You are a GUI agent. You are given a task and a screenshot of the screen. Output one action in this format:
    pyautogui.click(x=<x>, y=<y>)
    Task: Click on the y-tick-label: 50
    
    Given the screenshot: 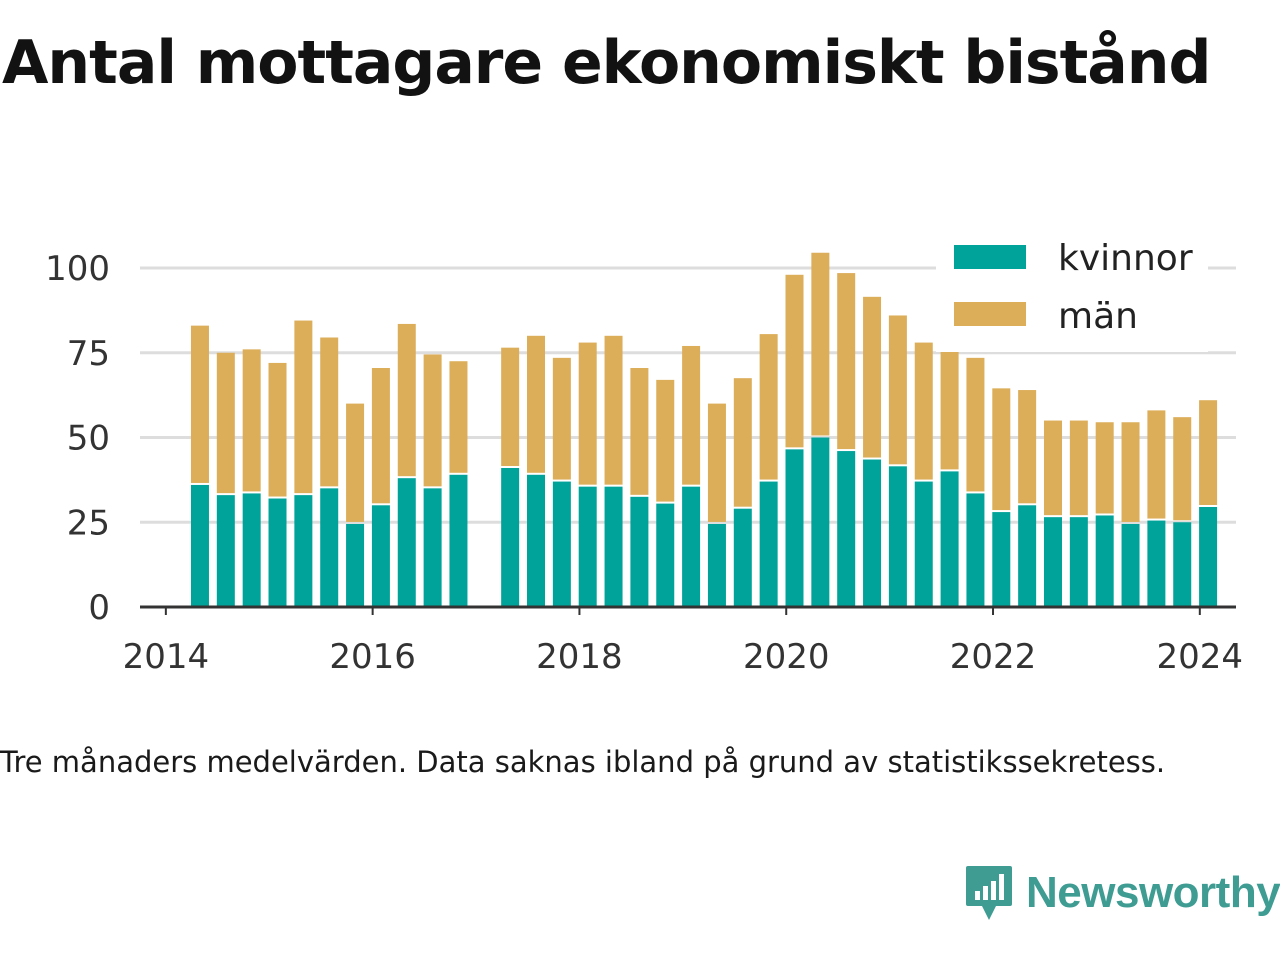 What is the action you would take?
    pyautogui.click(x=88, y=439)
    